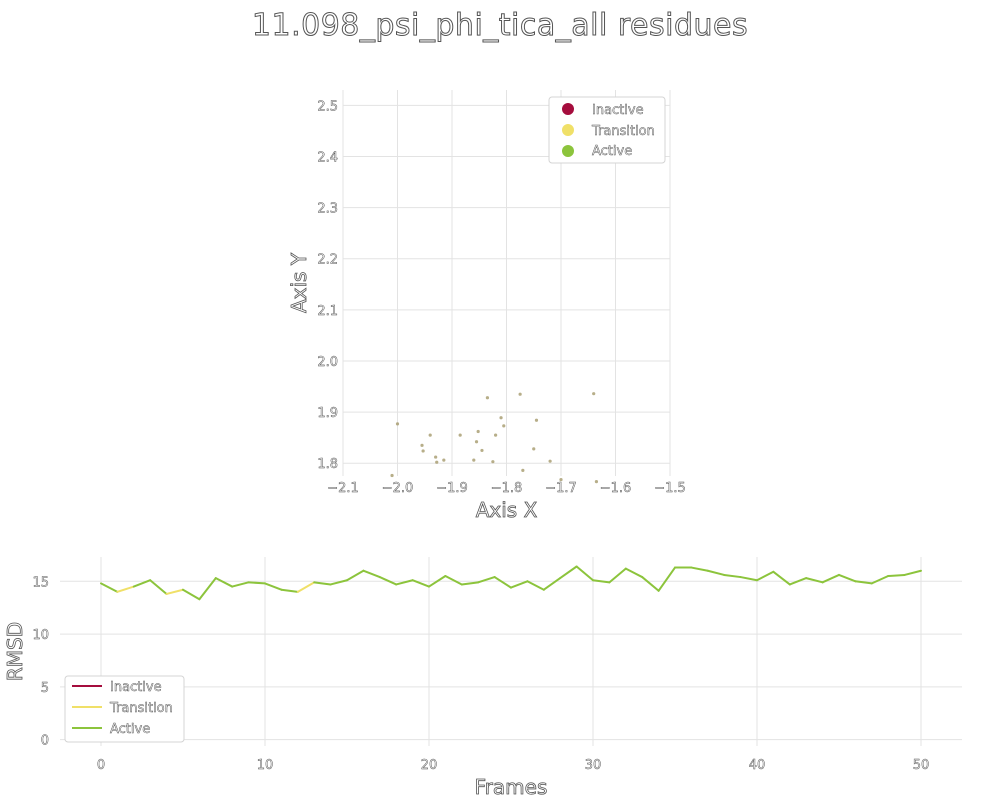 The image size is (1000, 800). I want to click on line-y-axis-label: RMSD, so click(15, 651).